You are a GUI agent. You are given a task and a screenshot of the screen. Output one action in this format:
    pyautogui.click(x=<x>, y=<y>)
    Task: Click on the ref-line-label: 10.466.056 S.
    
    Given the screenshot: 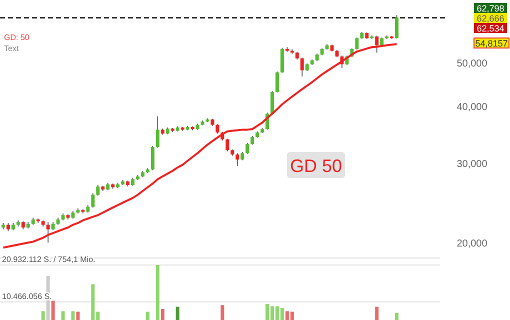 What is the action you would take?
    pyautogui.click(x=27, y=296)
    